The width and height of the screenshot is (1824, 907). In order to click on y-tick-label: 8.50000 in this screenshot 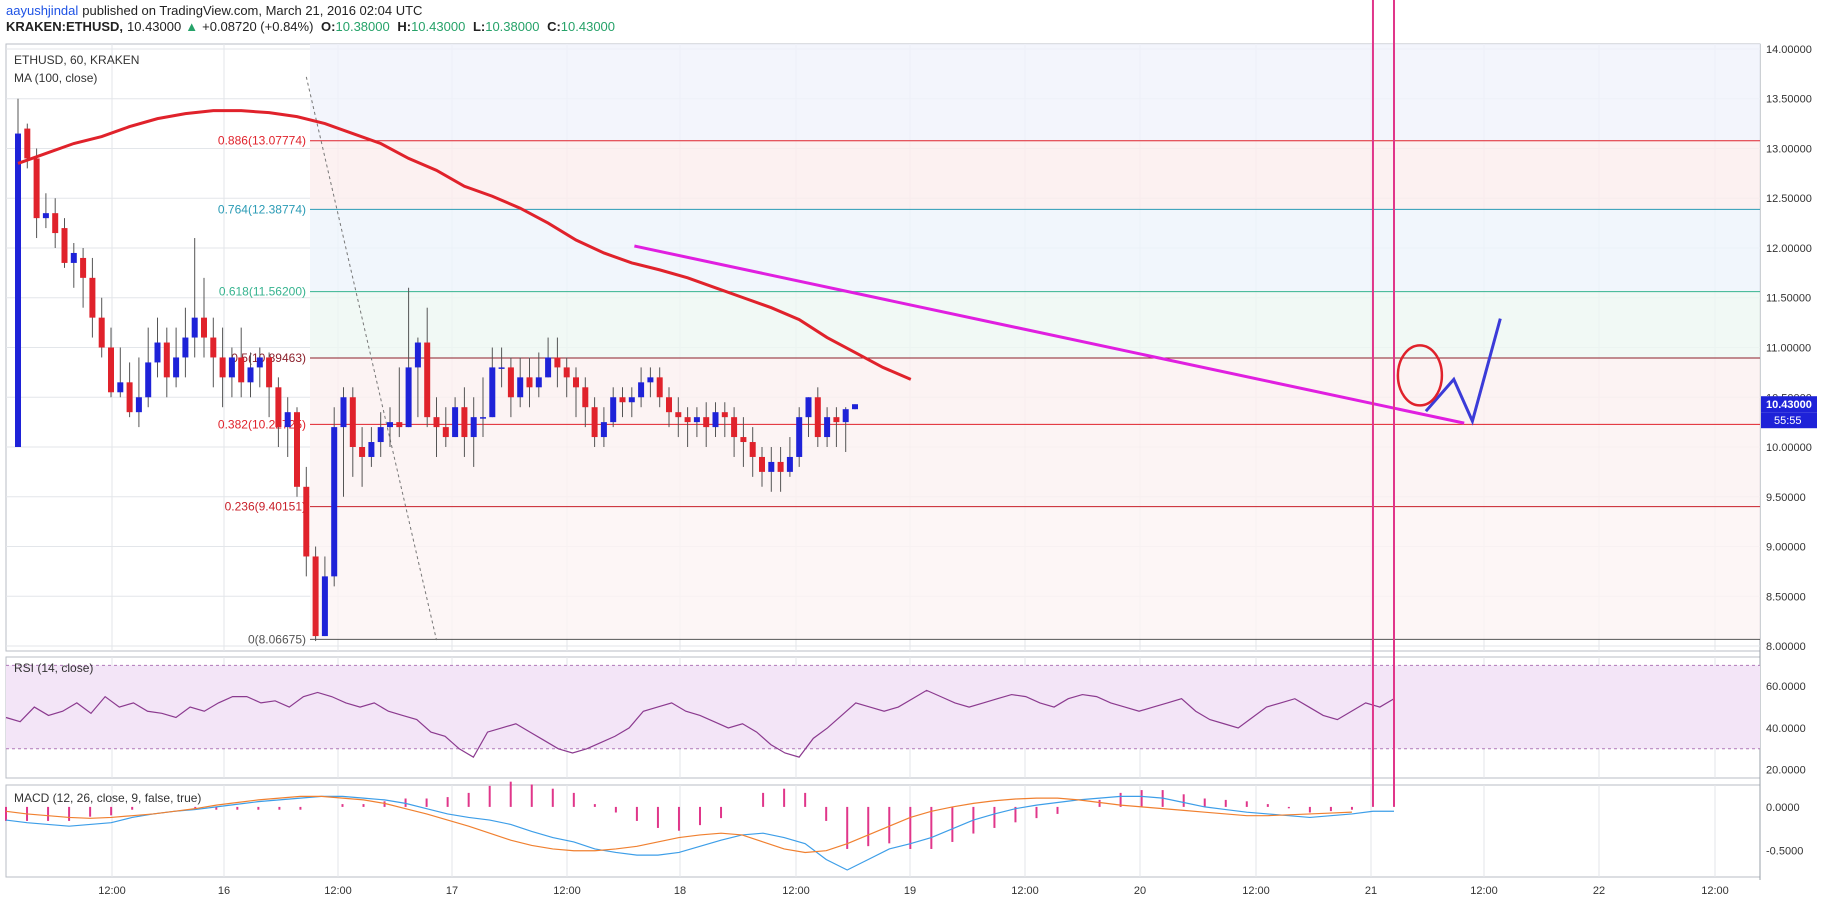, I will do `click(1786, 597)`.